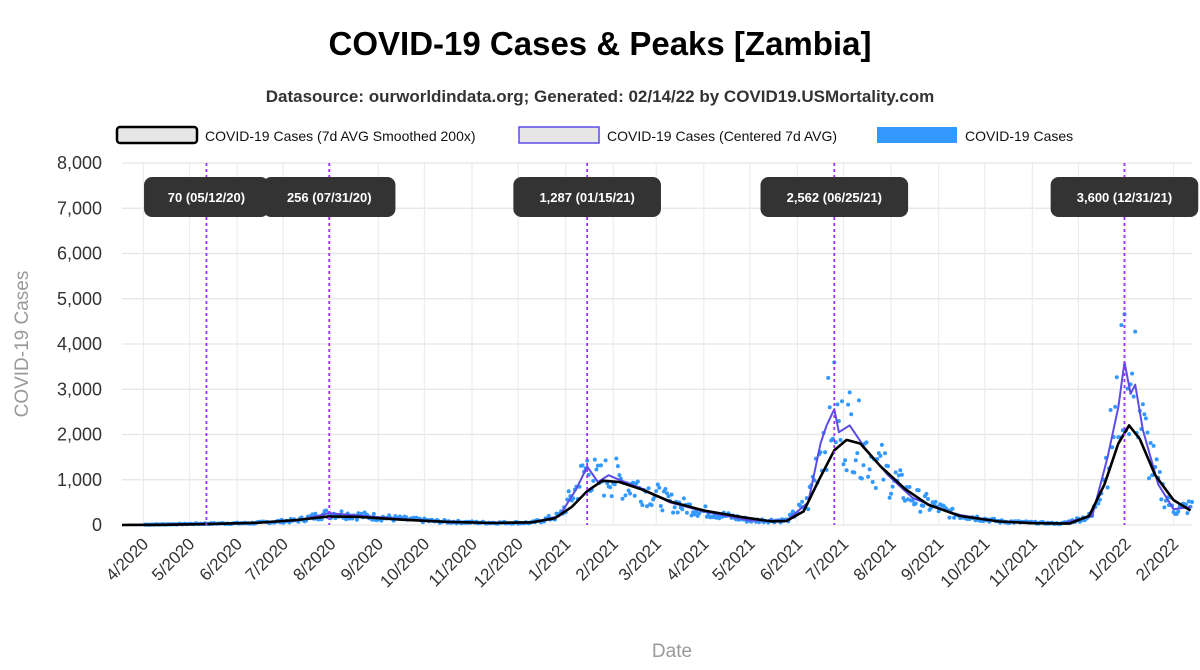 The image size is (1200, 670). What do you see at coordinates (1013, 562) in the screenshot?
I see `x-tick-label: 11/2021` at bounding box center [1013, 562].